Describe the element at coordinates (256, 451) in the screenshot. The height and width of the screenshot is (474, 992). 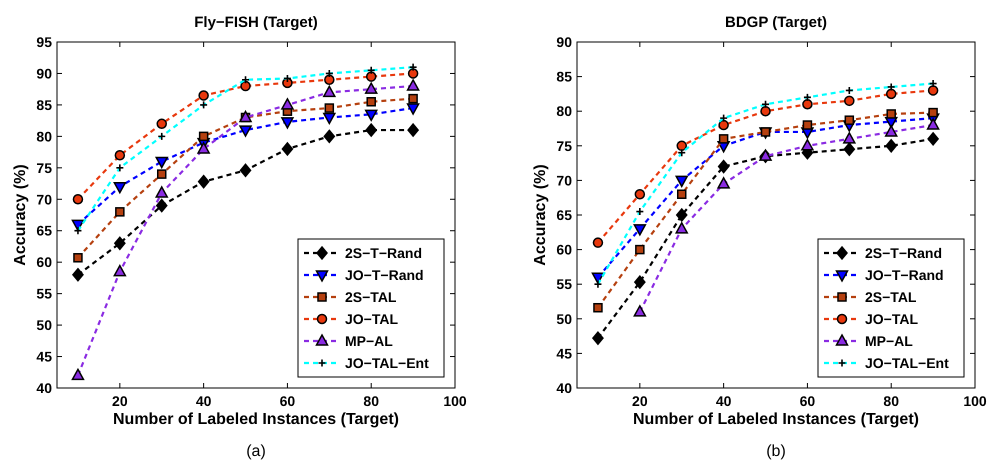
I see `text: (a)` at that location.